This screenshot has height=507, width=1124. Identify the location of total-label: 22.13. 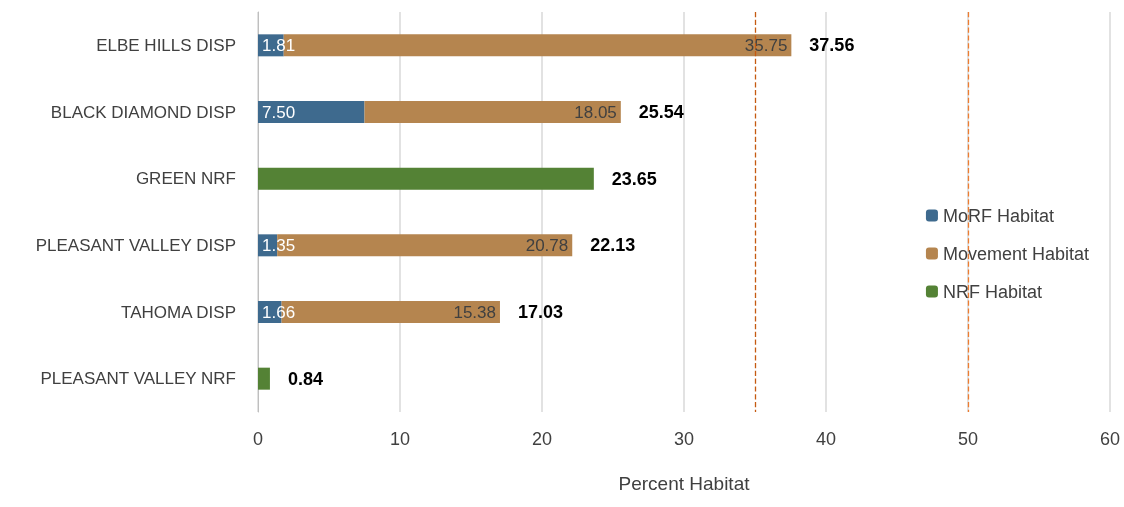
(613, 245).